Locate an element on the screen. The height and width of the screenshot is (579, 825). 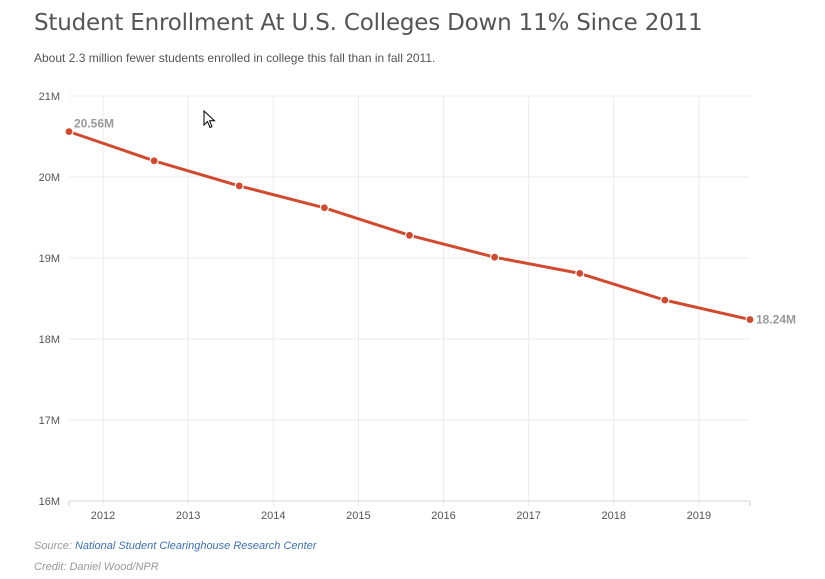
x-tick-label: 2017 is located at coordinates (528, 516).